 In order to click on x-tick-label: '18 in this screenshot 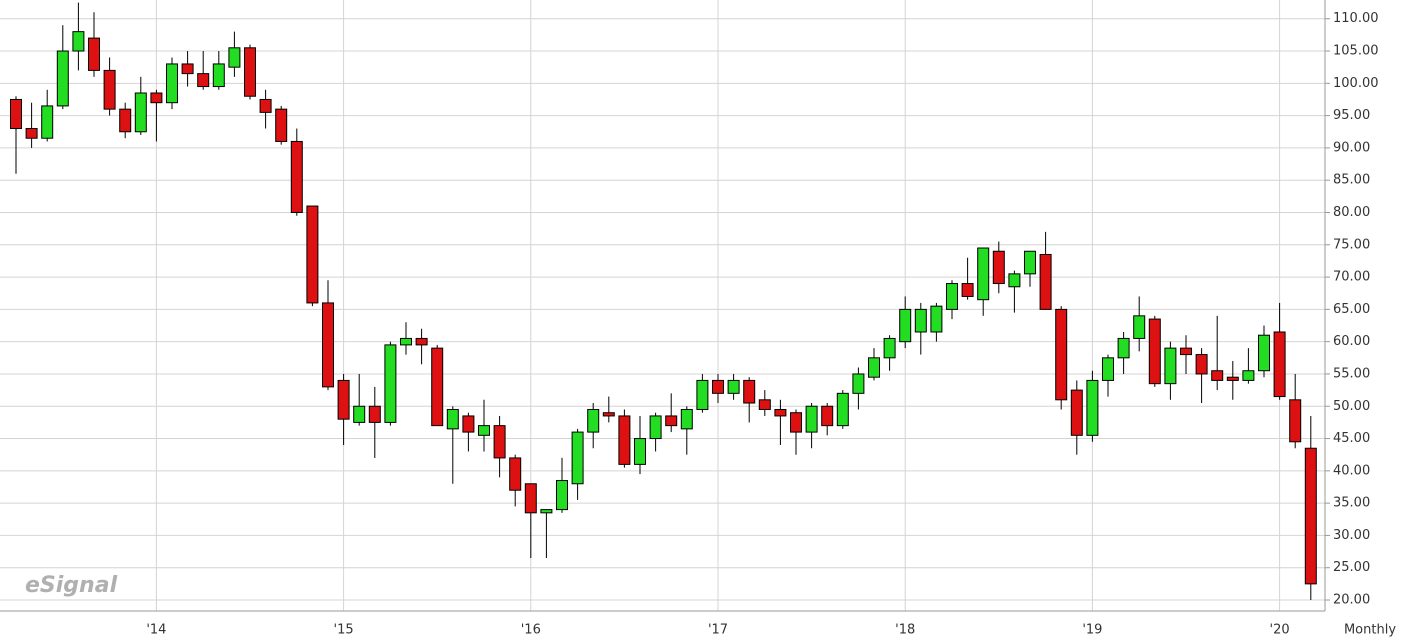, I will do `click(905, 630)`.